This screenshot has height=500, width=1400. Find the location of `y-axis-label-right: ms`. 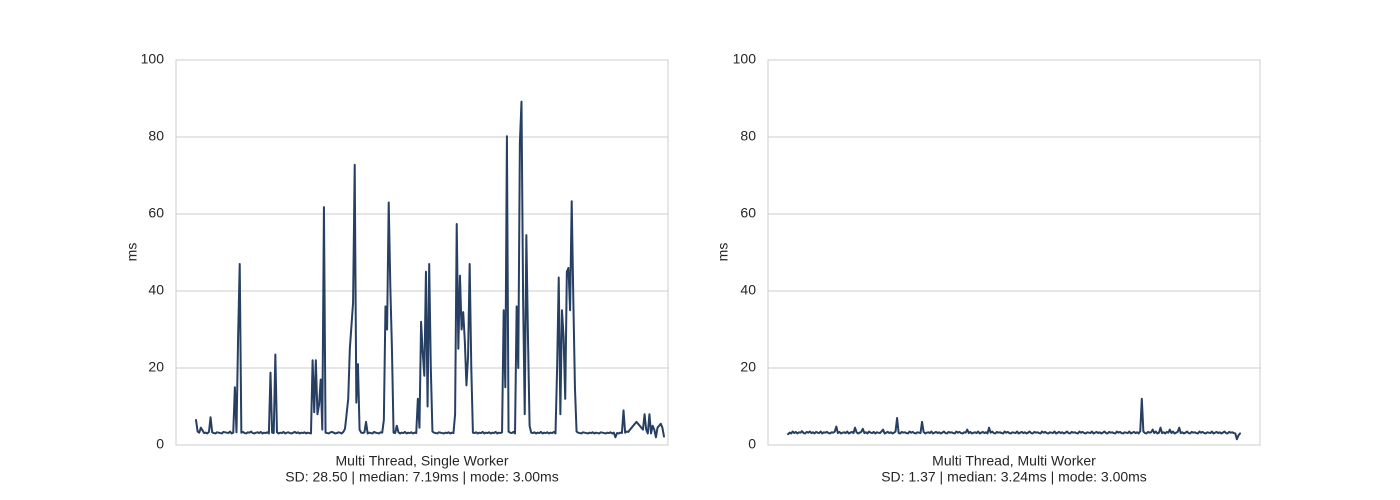

y-axis-label-right: ms is located at coordinates (723, 252).